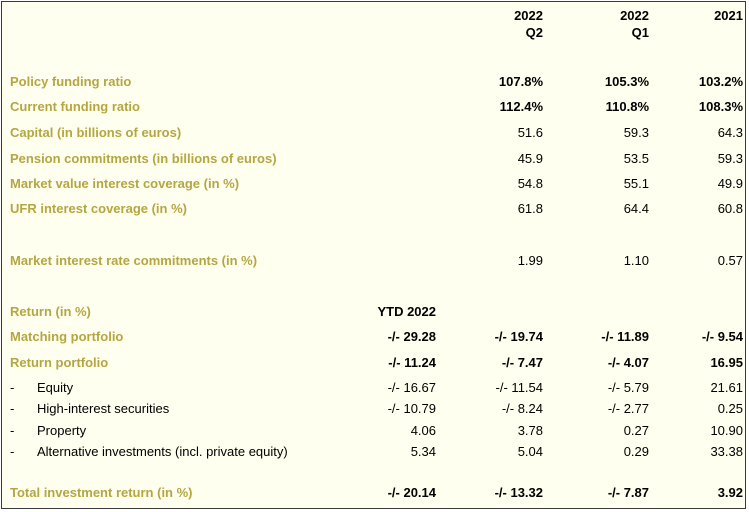 This screenshot has width=749, height=512. What do you see at coordinates (125, 183) in the screenshot?
I see `row-label: Market value interest coverage (in %)` at bounding box center [125, 183].